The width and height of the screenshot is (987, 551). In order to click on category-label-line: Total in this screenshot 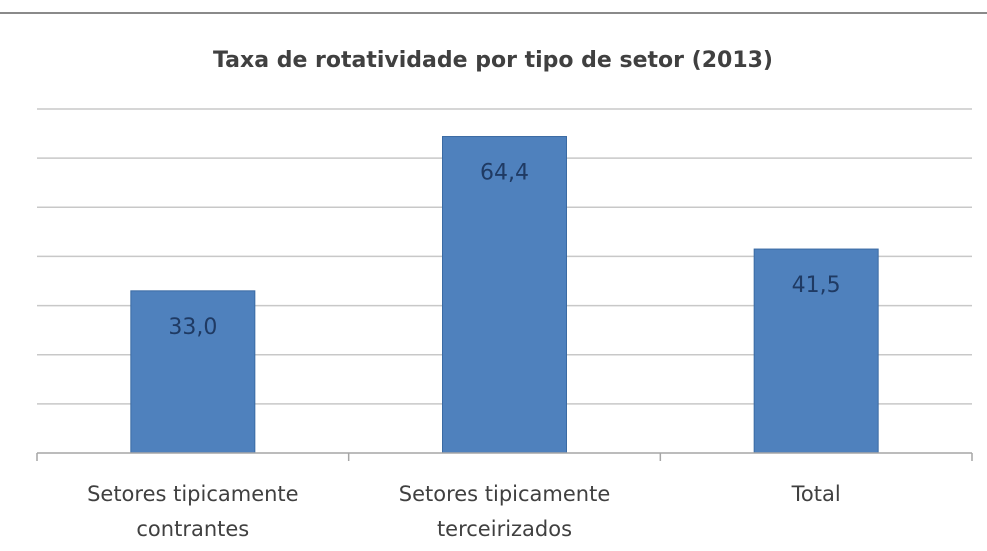, I will do `click(816, 494)`.